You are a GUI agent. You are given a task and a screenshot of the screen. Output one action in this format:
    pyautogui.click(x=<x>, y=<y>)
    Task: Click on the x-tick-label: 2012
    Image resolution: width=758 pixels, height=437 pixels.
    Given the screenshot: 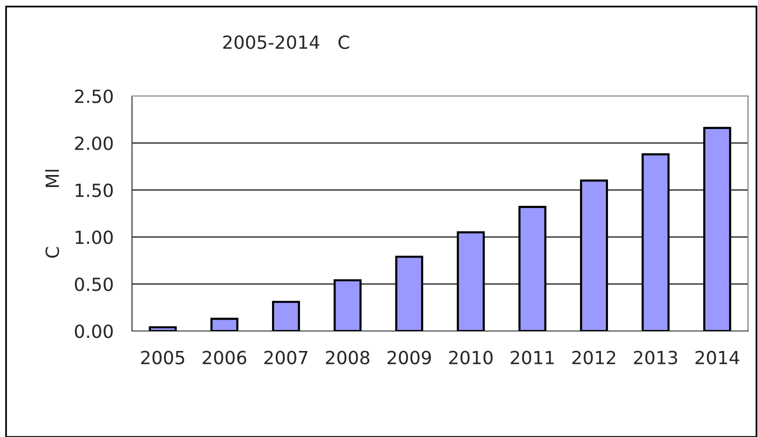 What is the action you would take?
    pyautogui.click(x=594, y=357)
    